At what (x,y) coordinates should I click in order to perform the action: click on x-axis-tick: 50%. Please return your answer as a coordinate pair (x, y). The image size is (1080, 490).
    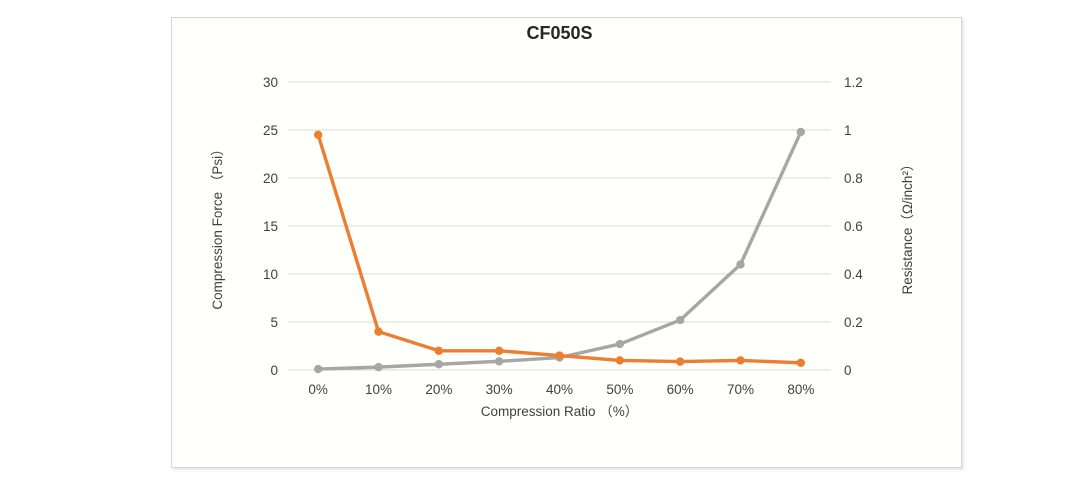
    Looking at the image, I should click on (619, 389).